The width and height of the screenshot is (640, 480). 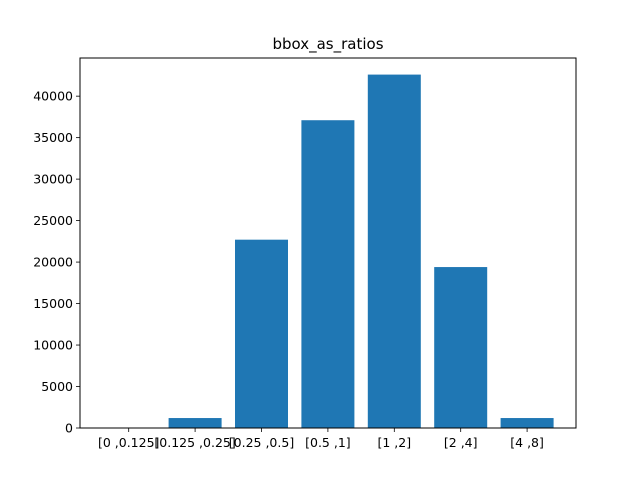 I want to click on x-tick-label-0: [0 ,0.125], so click(x=128, y=442).